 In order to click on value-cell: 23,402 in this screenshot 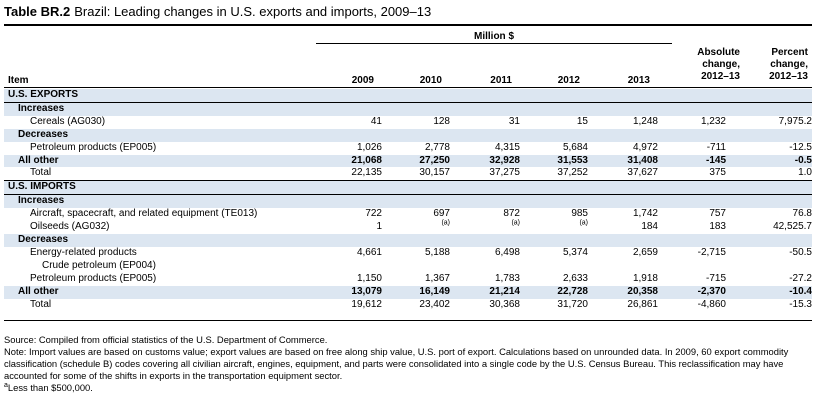, I will do `click(434, 304)`.